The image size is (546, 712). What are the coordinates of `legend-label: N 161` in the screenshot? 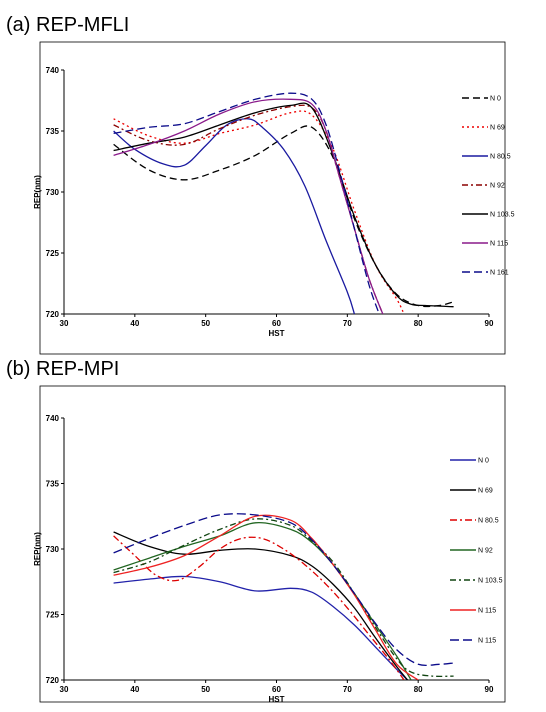 It's located at (499, 273).